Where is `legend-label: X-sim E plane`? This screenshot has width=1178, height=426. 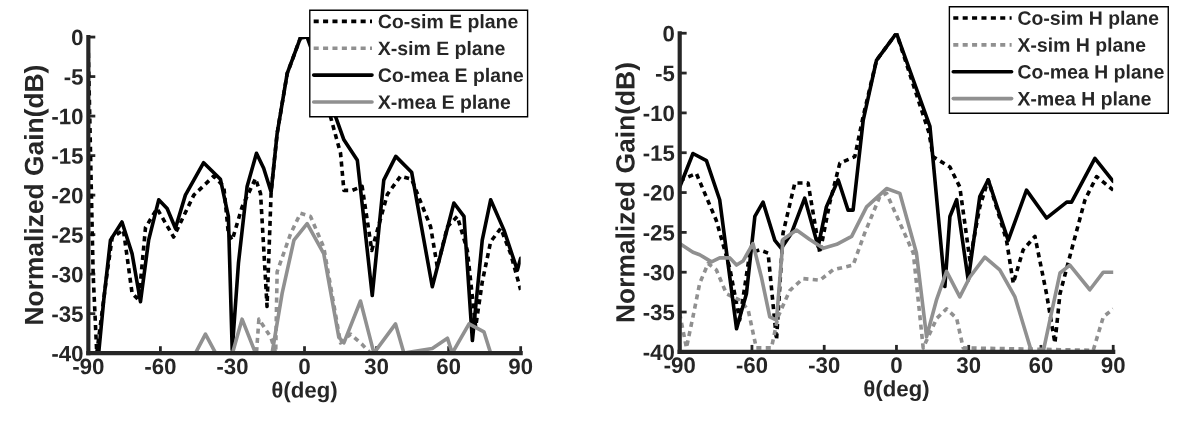
legend-label: X-sim E plane is located at coordinates (441, 50).